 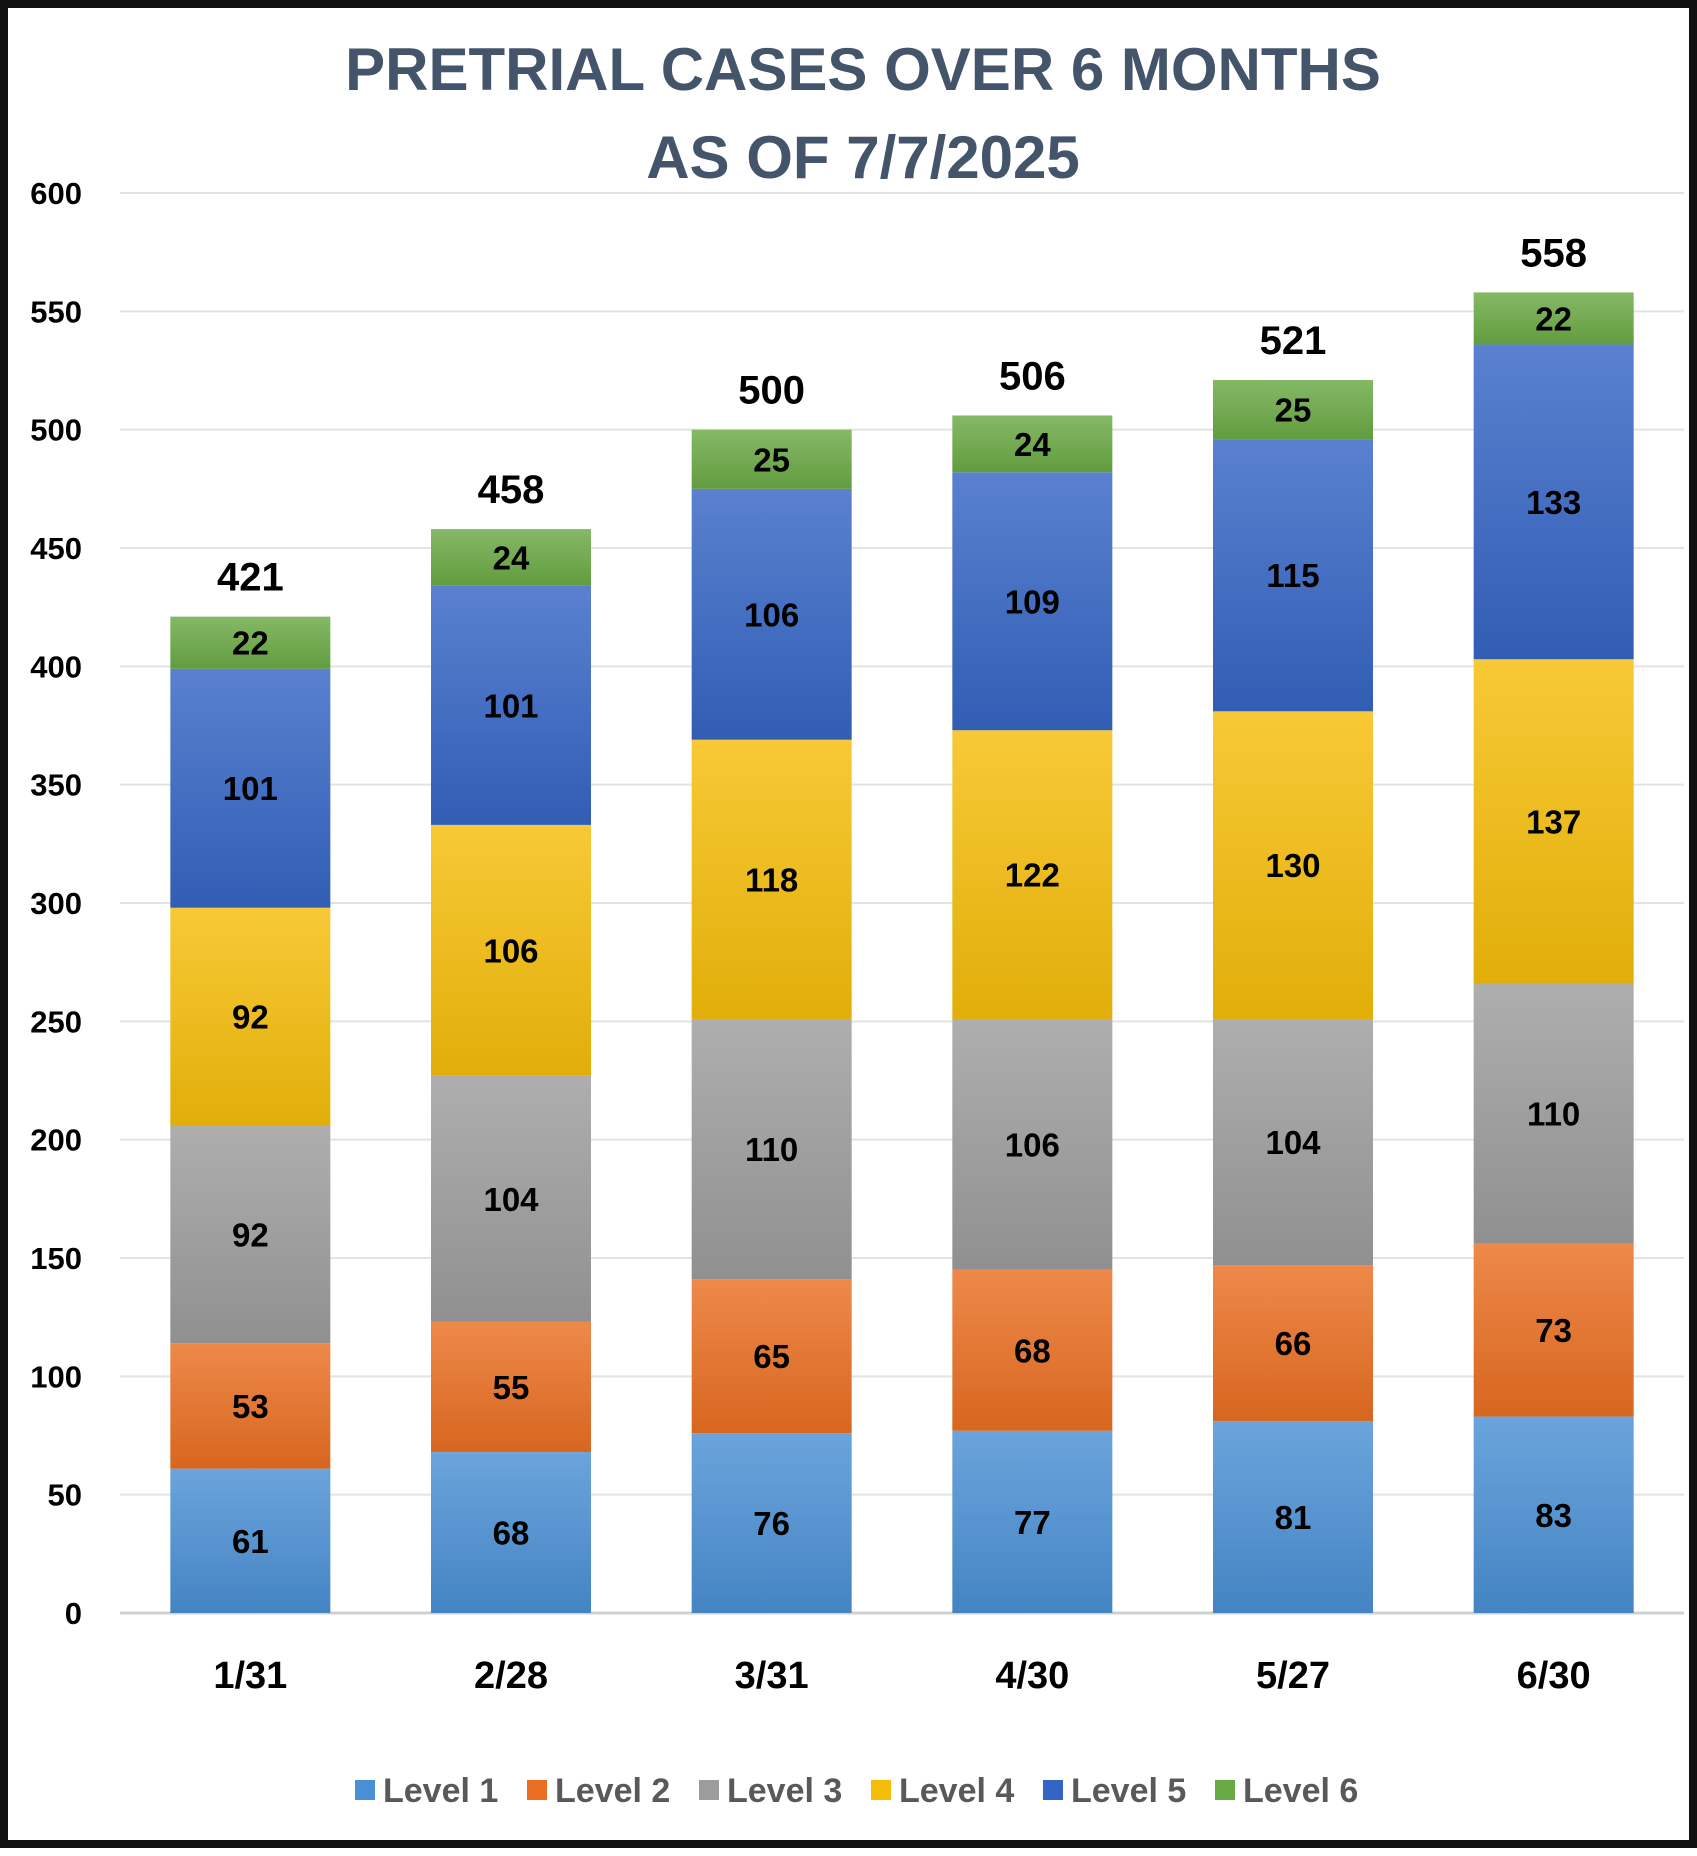 I want to click on data-label: 83, so click(x=1553, y=1515).